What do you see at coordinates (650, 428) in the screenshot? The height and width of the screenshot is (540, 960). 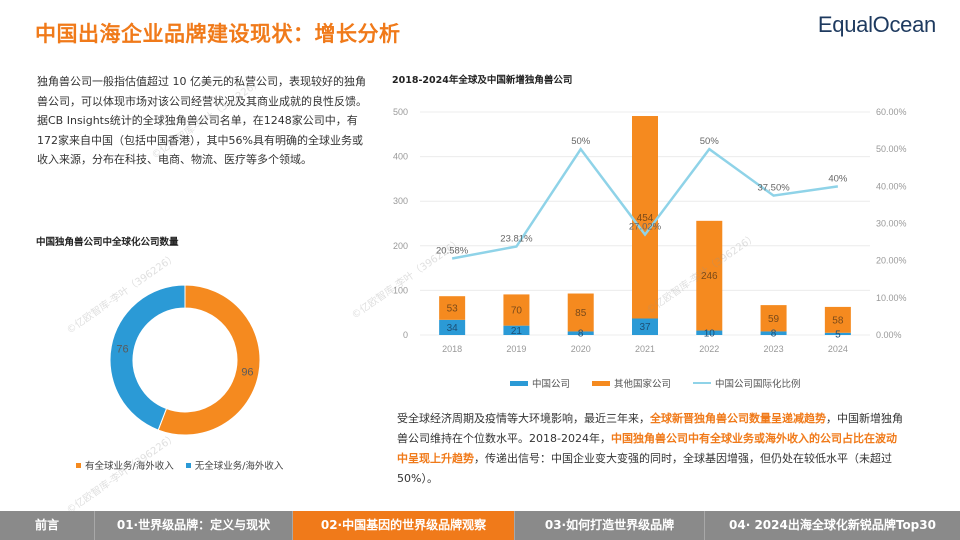 I see `analysis-text-2: ，中国新增独角兽公司维持在个位数水平。2018-2024年，` at bounding box center [650, 428].